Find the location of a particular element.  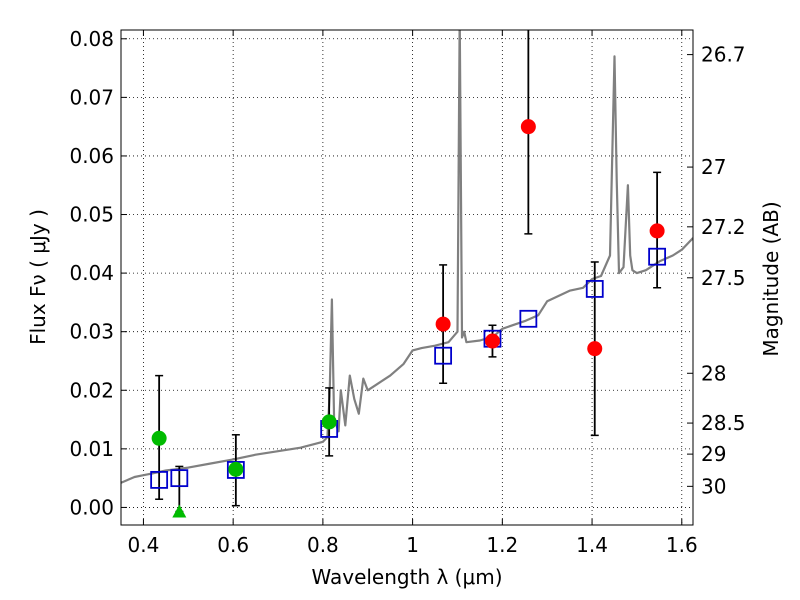

right-tick-label: 27.2 is located at coordinates (723, 227).